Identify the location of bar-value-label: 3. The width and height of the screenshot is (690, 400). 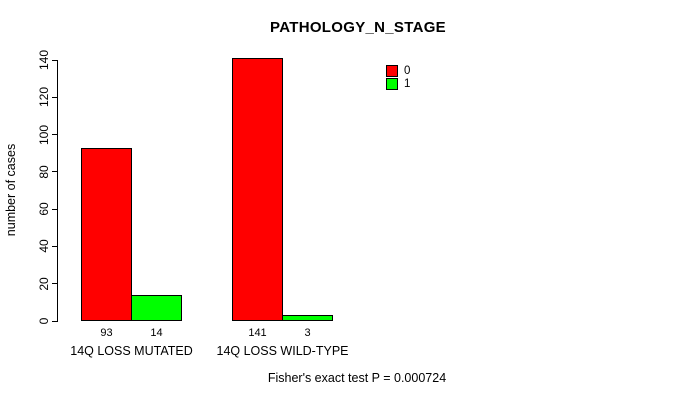
(307, 333).